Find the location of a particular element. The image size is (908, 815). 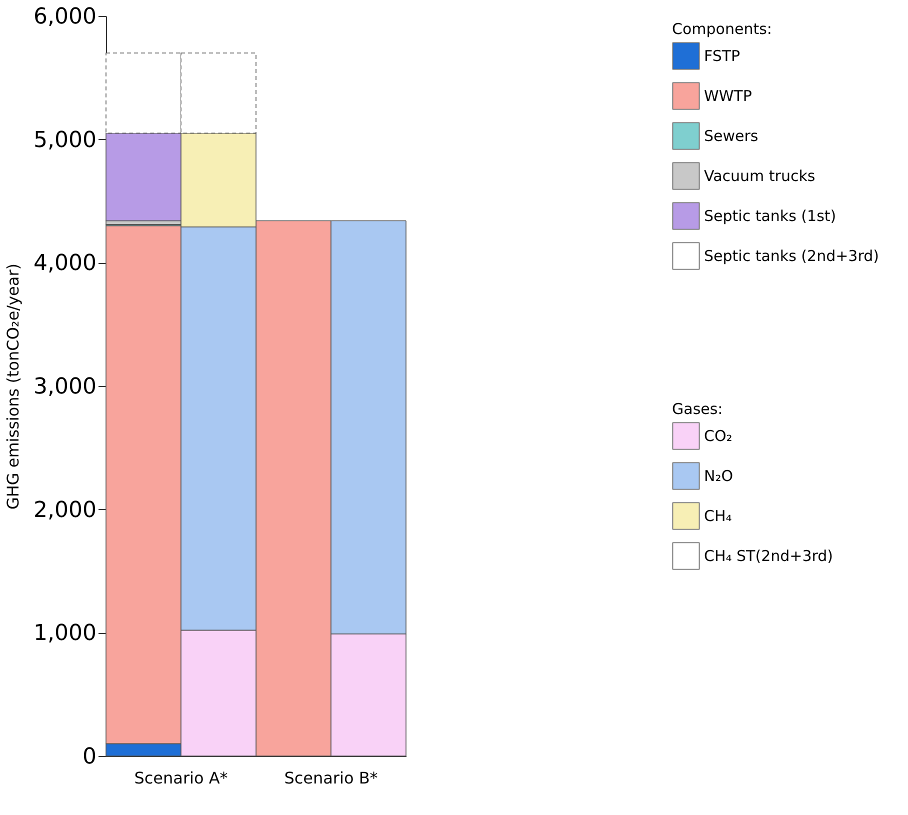

x-tick-label: Scenario A* is located at coordinates (181, 778).